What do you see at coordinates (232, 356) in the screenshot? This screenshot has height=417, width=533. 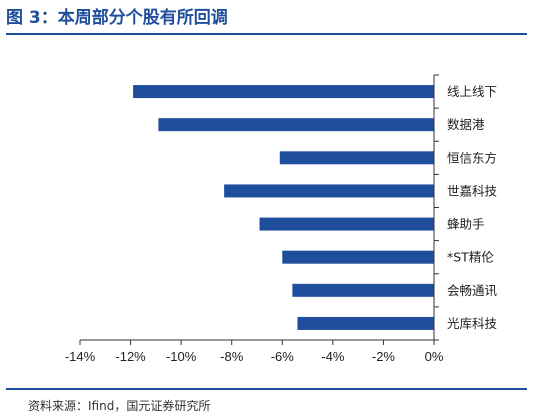 I see `x-tick-label-3: -8%` at bounding box center [232, 356].